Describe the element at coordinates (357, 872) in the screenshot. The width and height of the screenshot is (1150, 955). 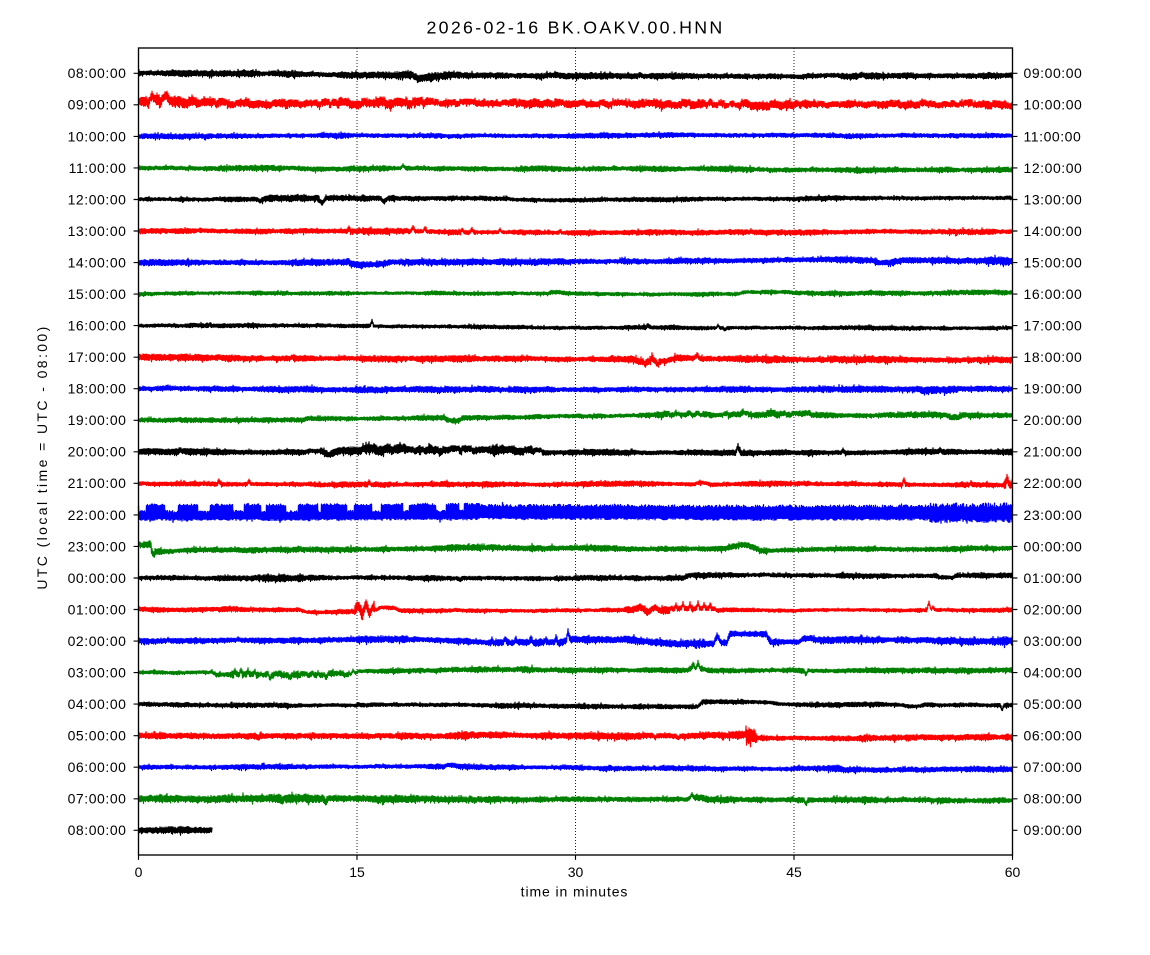
I see `svg-text: 15` at that location.